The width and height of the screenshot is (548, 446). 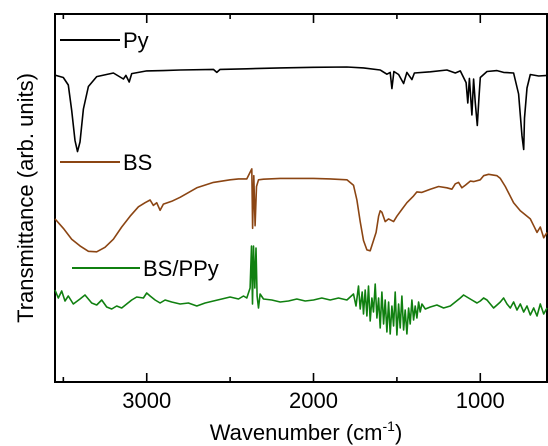 What do you see at coordinates (296, 432) in the screenshot?
I see `x-axis-label-main: Wavenumber (cm` at bounding box center [296, 432].